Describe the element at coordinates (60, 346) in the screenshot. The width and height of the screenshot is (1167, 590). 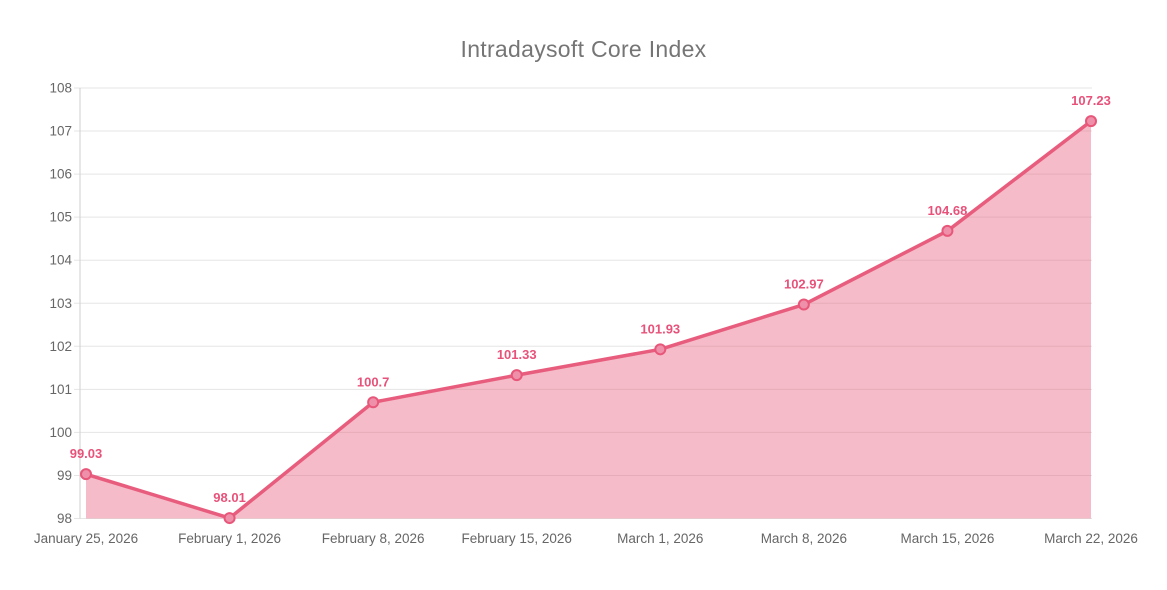
I see `y-axis-tick-label: 102` at that location.